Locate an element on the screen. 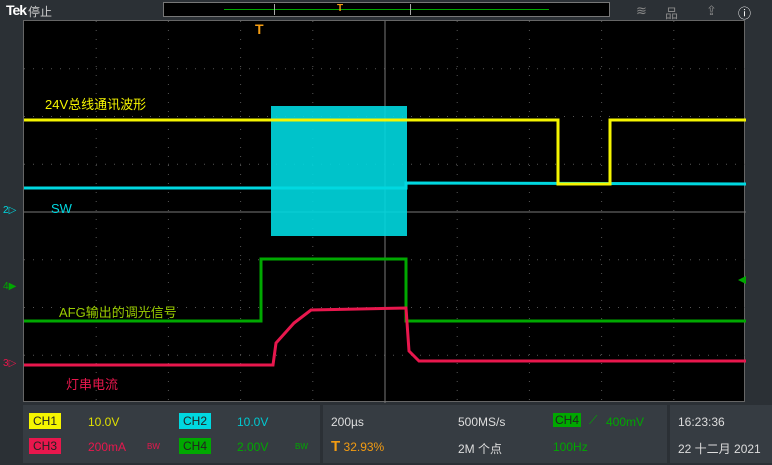 This screenshot has height=465, width=772. export-icon: ⇪ is located at coordinates (711, 10).